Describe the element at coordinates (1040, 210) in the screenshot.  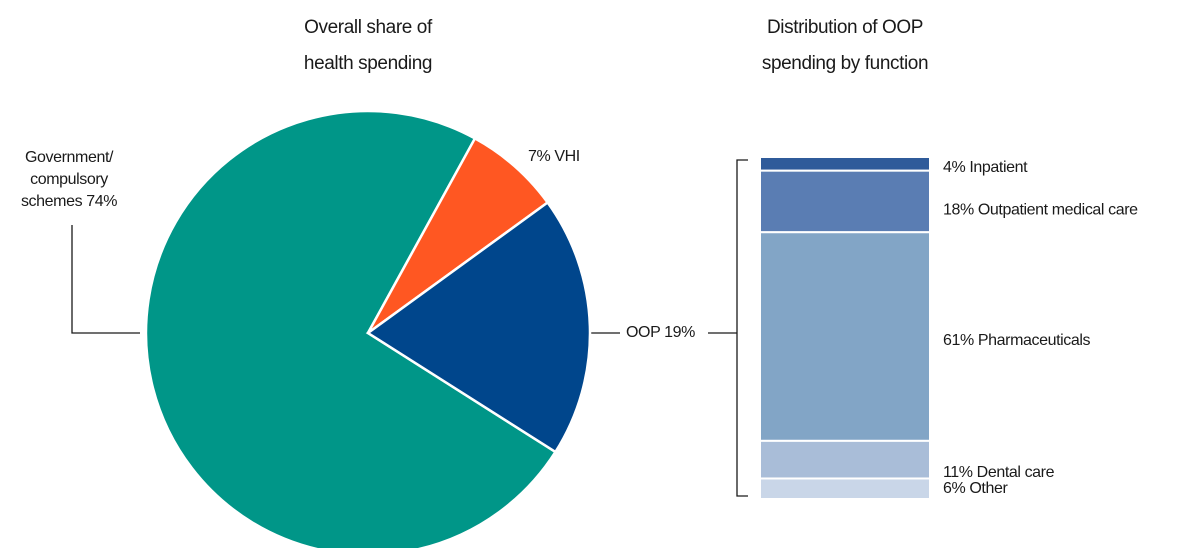
I see `segment-label: 18% Outpatient medical care` at that location.